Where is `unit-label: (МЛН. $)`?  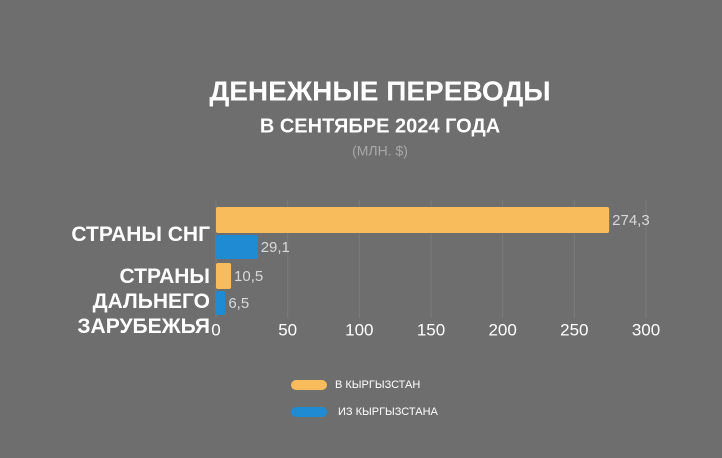
unit-label: (МЛН. $) is located at coordinates (380, 151).